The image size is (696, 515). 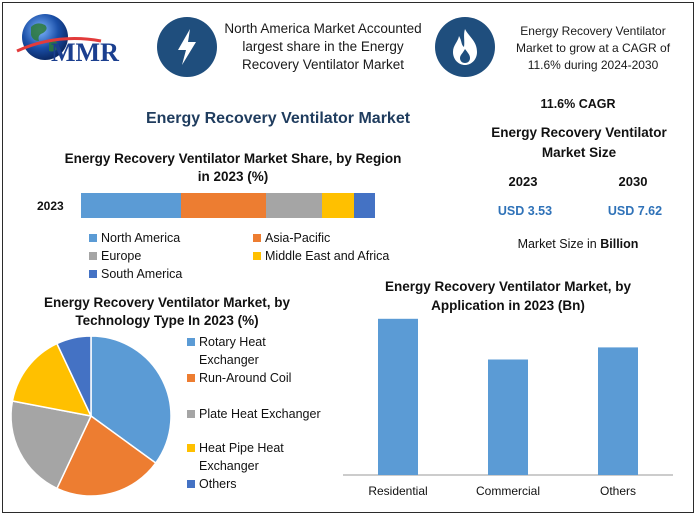 I want to click on region-bar-segment-europe, so click(x=294, y=205).